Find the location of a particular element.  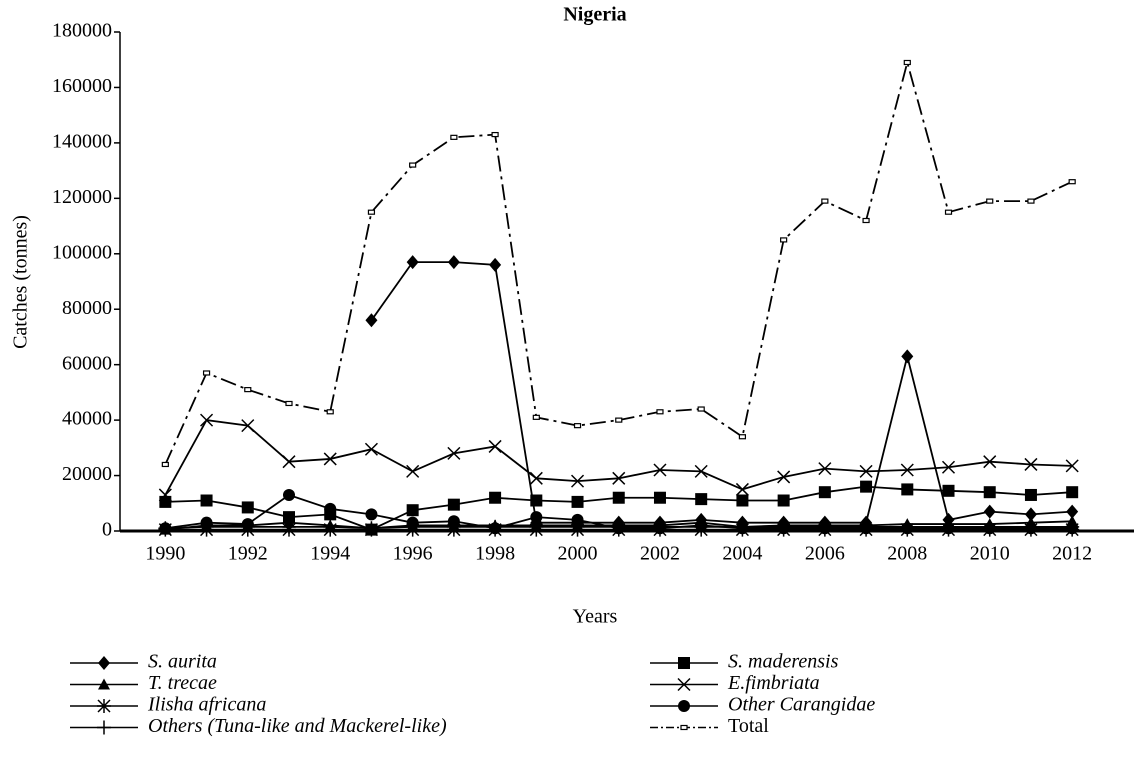

legend-label: S. maderensis is located at coordinates (783, 662).